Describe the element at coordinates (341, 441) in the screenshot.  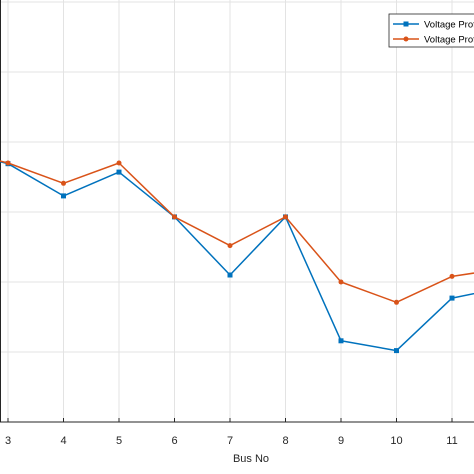
I see `x-tick-label: 9` at that location.